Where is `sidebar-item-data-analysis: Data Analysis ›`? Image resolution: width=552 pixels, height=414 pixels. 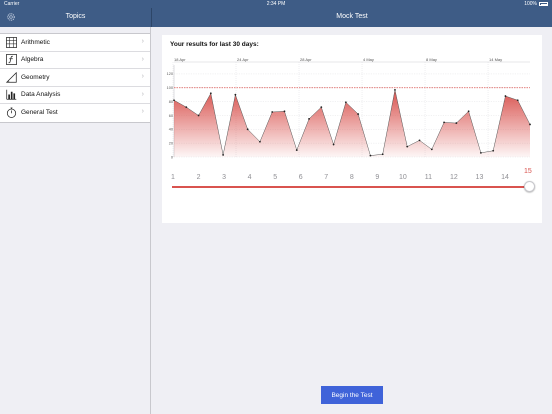 sidebar-item-data-analysis: Data Analysis › is located at coordinates (75, 95).